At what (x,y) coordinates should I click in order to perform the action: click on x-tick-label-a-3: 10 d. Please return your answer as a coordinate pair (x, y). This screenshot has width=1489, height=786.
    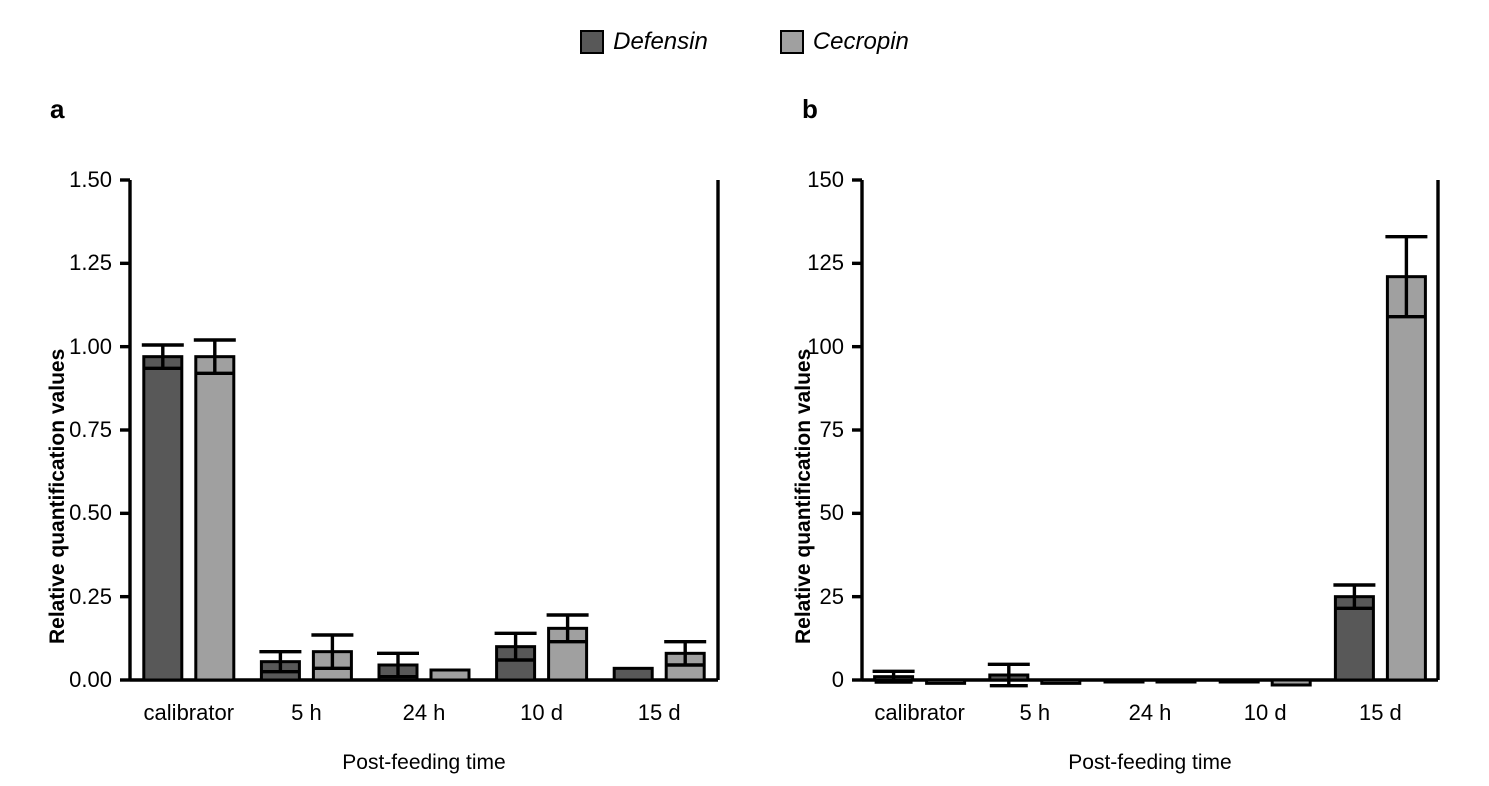
    Looking at the image, I should click on (542, 712).